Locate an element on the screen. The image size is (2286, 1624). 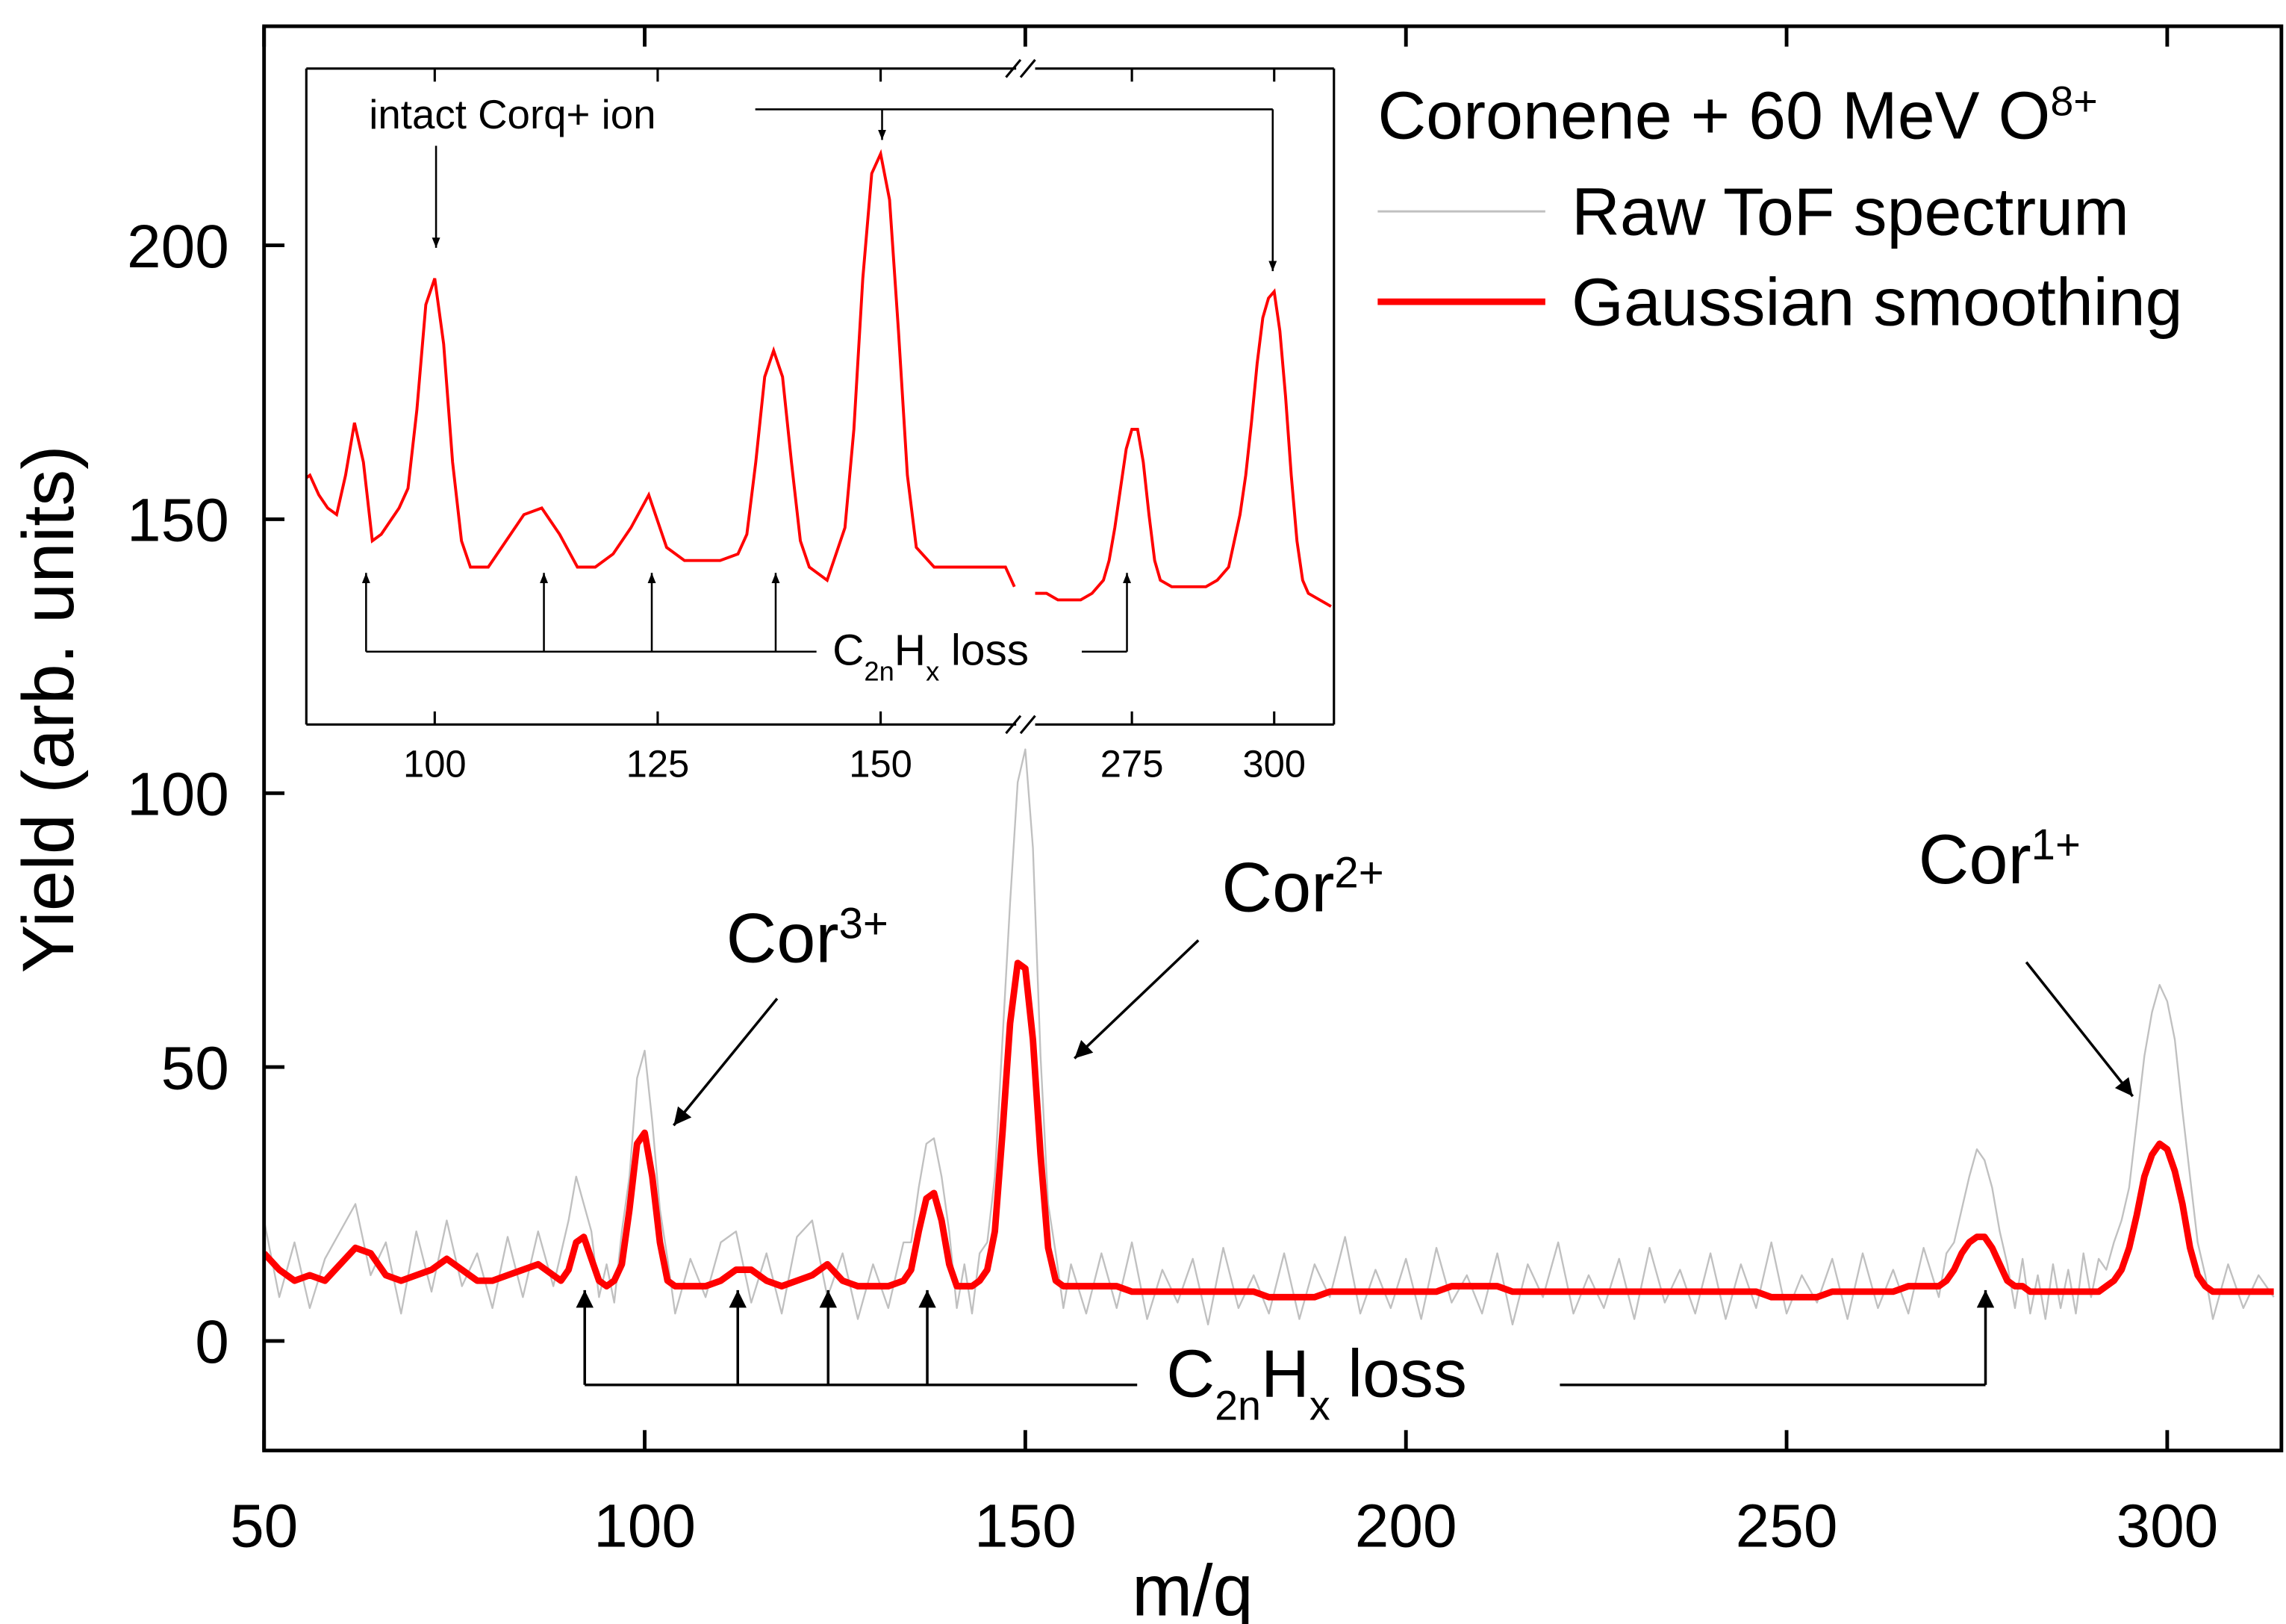
y-tick-label: 150 is located at coordinates (178, 521).